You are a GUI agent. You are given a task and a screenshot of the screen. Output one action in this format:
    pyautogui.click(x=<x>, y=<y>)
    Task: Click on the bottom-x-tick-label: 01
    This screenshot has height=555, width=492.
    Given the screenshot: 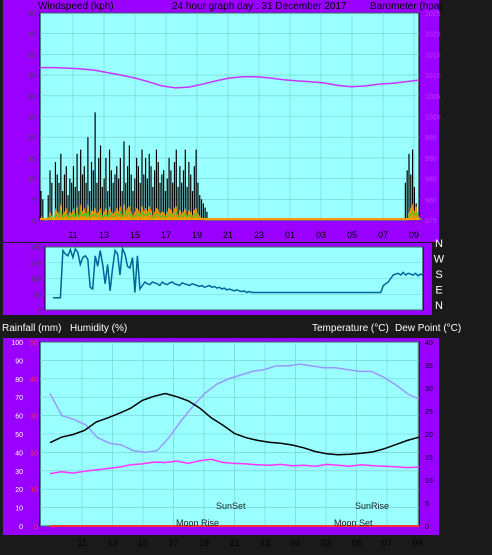 What is the action you would take?
    pyautogui.click(x=295, y=543)
    